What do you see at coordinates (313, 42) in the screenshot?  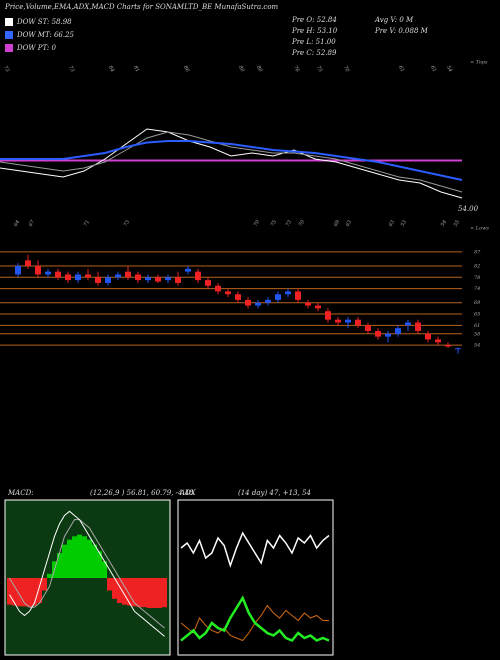 I see `quote-label: Pre L: 51.00` at bounding box center [313, 42].